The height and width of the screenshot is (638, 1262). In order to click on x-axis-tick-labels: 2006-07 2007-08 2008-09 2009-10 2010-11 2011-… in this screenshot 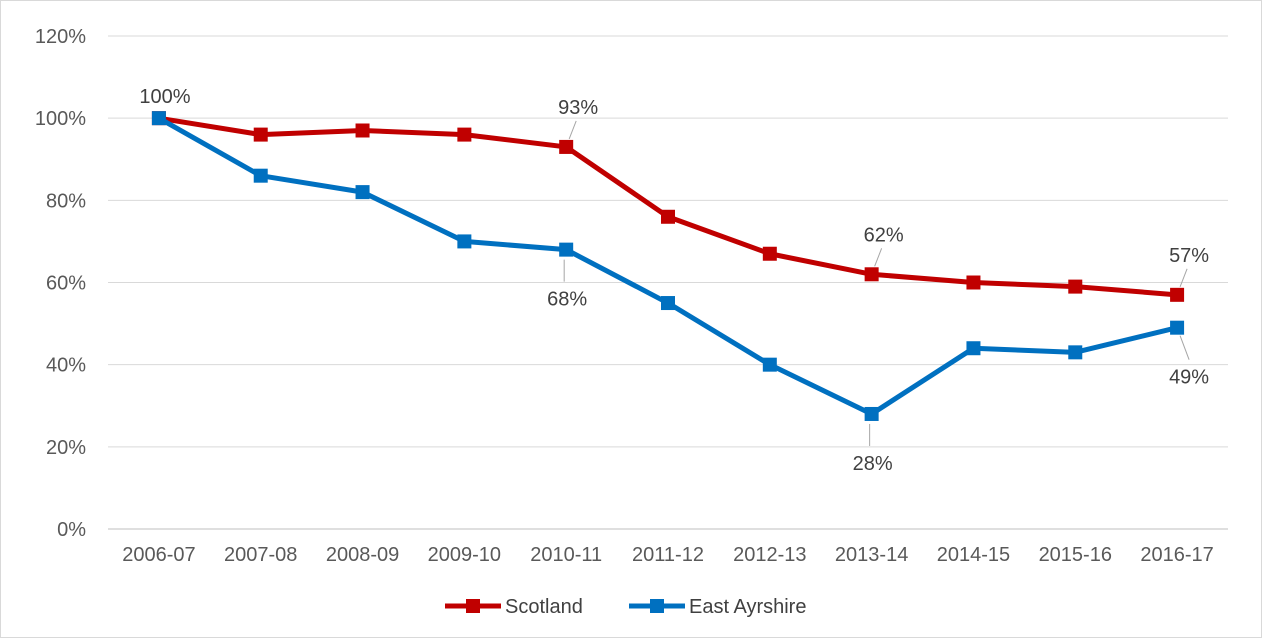, I will do `click(668, 555)`.